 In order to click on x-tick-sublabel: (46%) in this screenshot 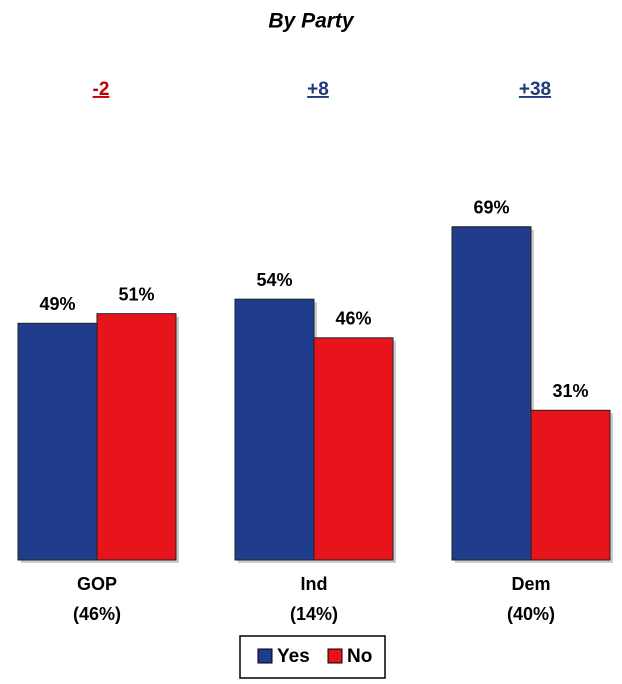, I will do `click(97, 614)`.